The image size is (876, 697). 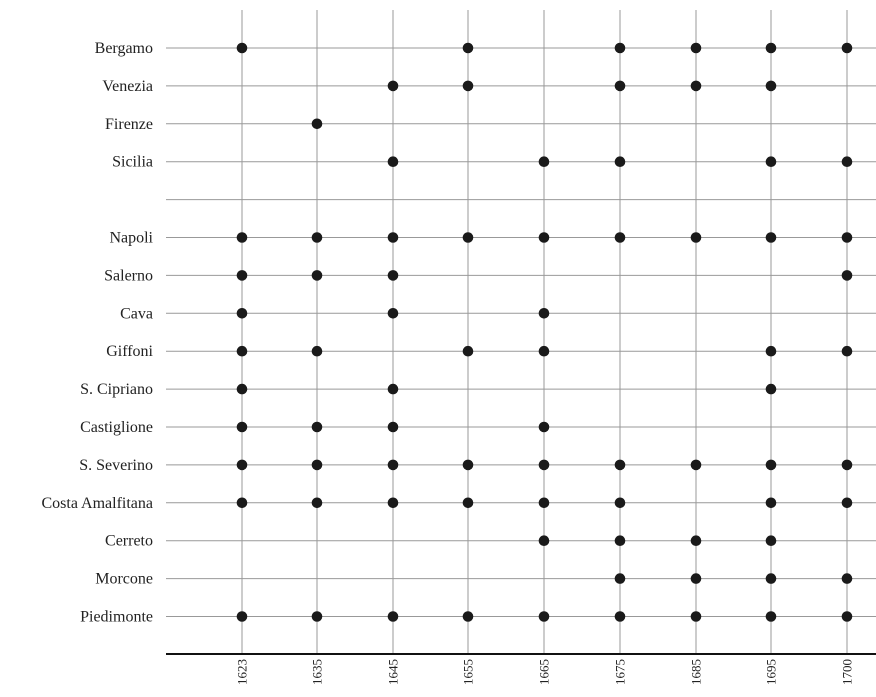 What do you see at coordinates (116, 465) in the screenshot?
I see `row-label: S. Severino` at bounding box center [116, 465].